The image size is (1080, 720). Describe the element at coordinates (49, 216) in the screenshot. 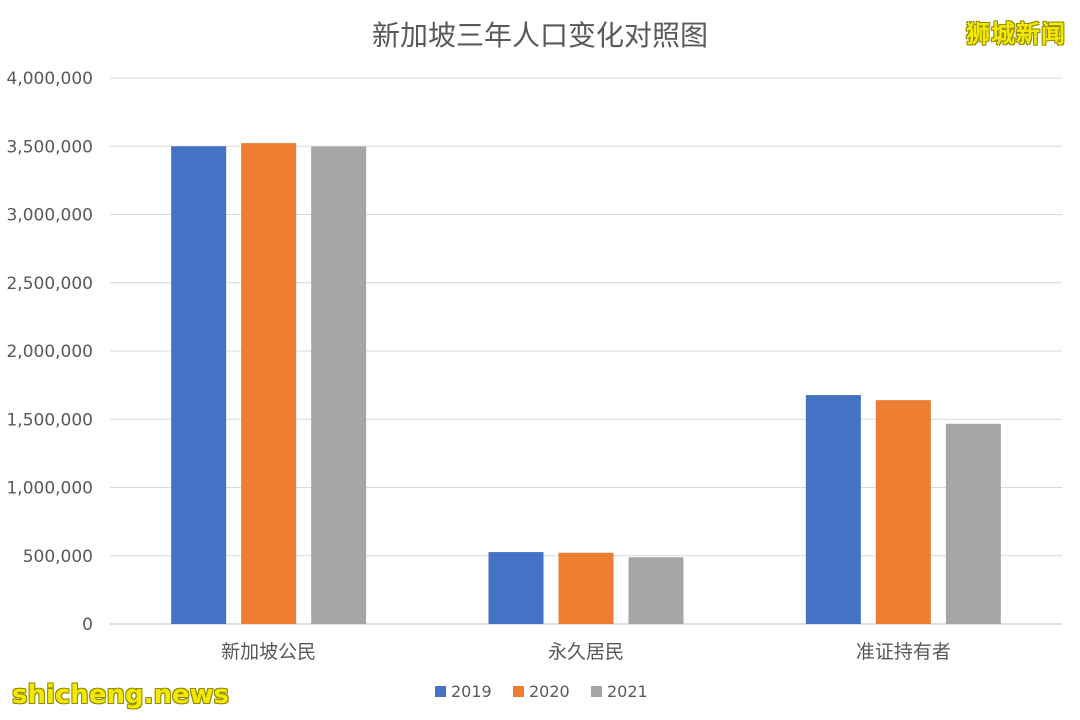

I see `y-tick-label: 3,000,000` at that location.